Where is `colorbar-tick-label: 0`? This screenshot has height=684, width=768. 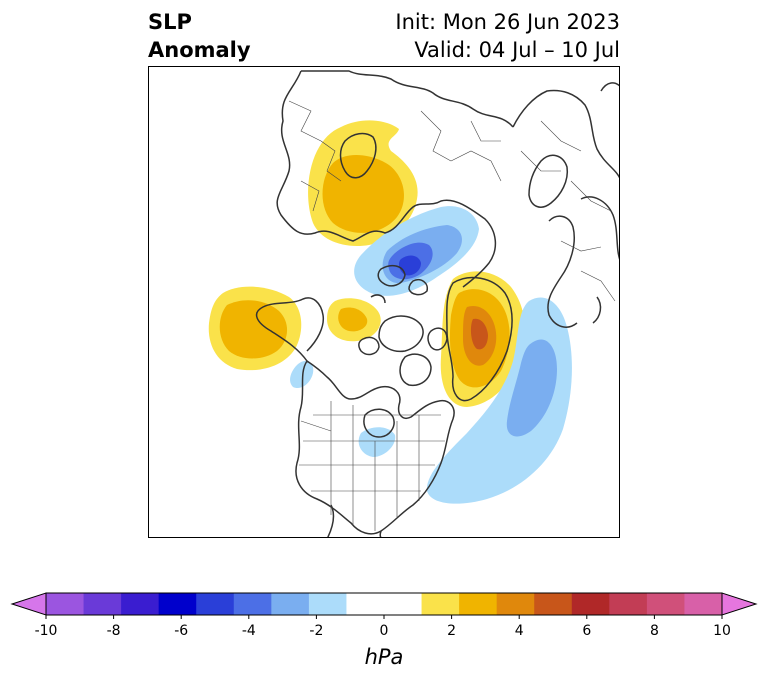
colorbar-tick-label: 0 is located at coordinates (384, 631).